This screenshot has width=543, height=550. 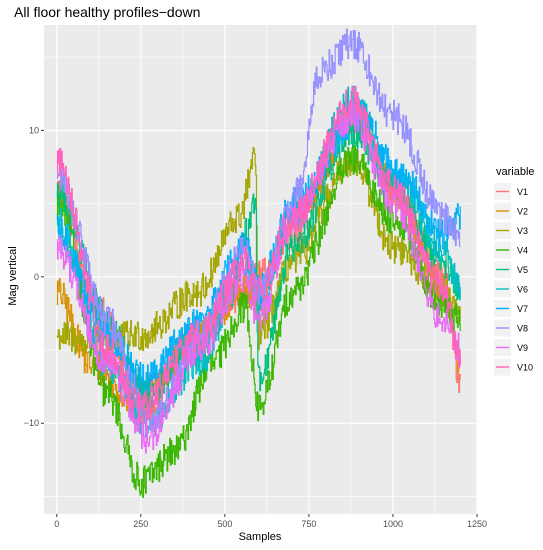 I want to click on legend-label-v7: V7, so click(x=522, y=309).